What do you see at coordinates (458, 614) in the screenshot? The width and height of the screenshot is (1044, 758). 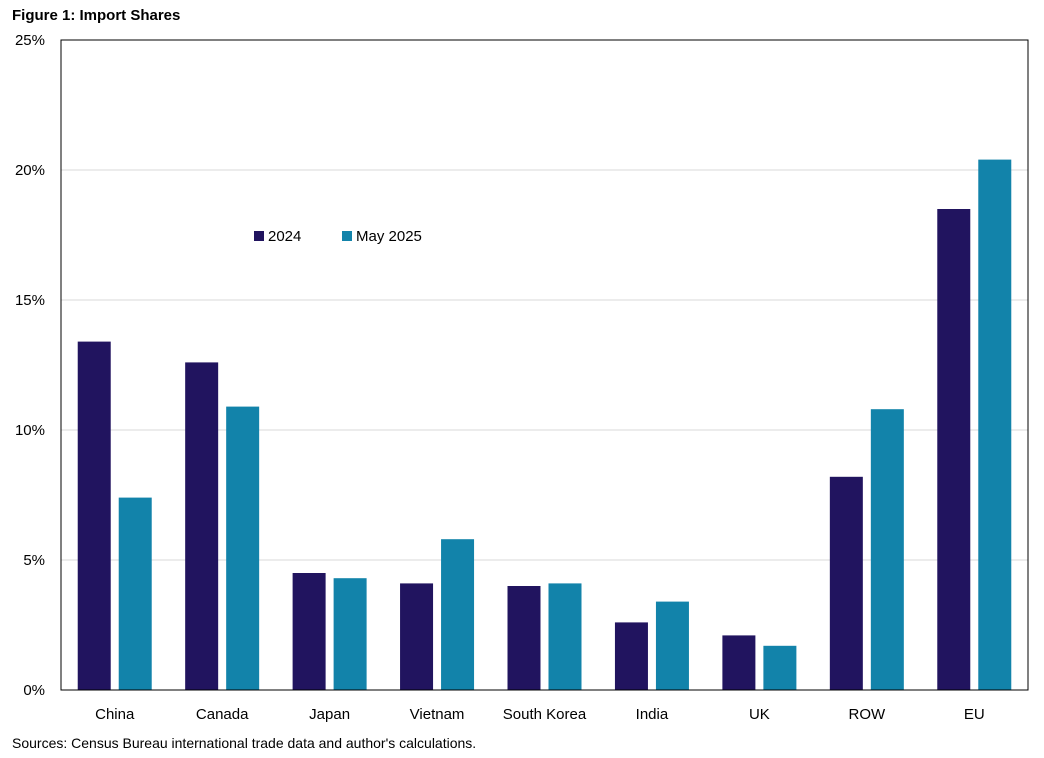 I see `bar-vietnam-may-2025` at bounding box center [458, 614].